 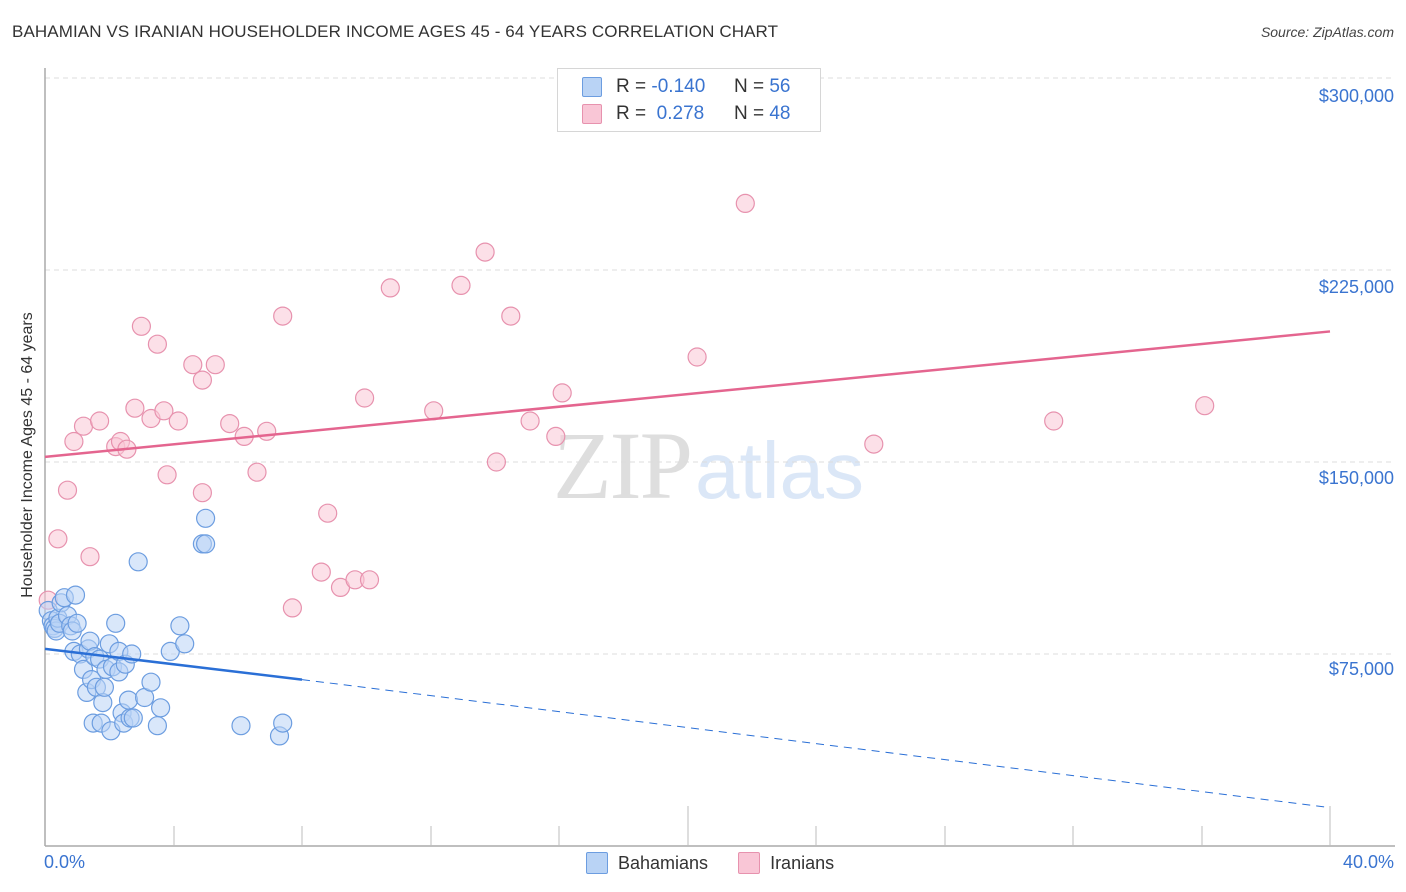 What do you see at coordinates (725, 863) in the screenshot?
I see `series-legend: Bahamians Iranians` at bounding box center [725, 863].